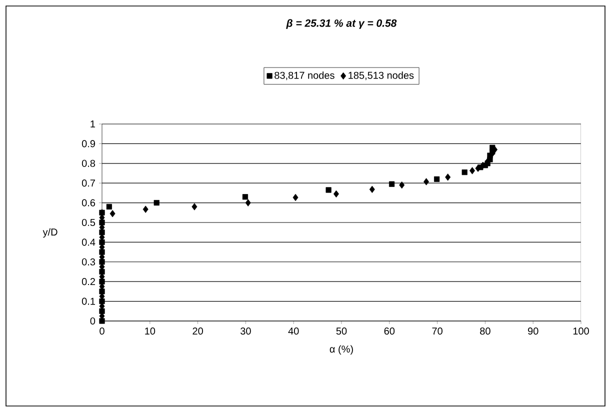 This screenshot has width=611, height=412. I want to click on y-tick-label: 0.7, so click(88, 183).